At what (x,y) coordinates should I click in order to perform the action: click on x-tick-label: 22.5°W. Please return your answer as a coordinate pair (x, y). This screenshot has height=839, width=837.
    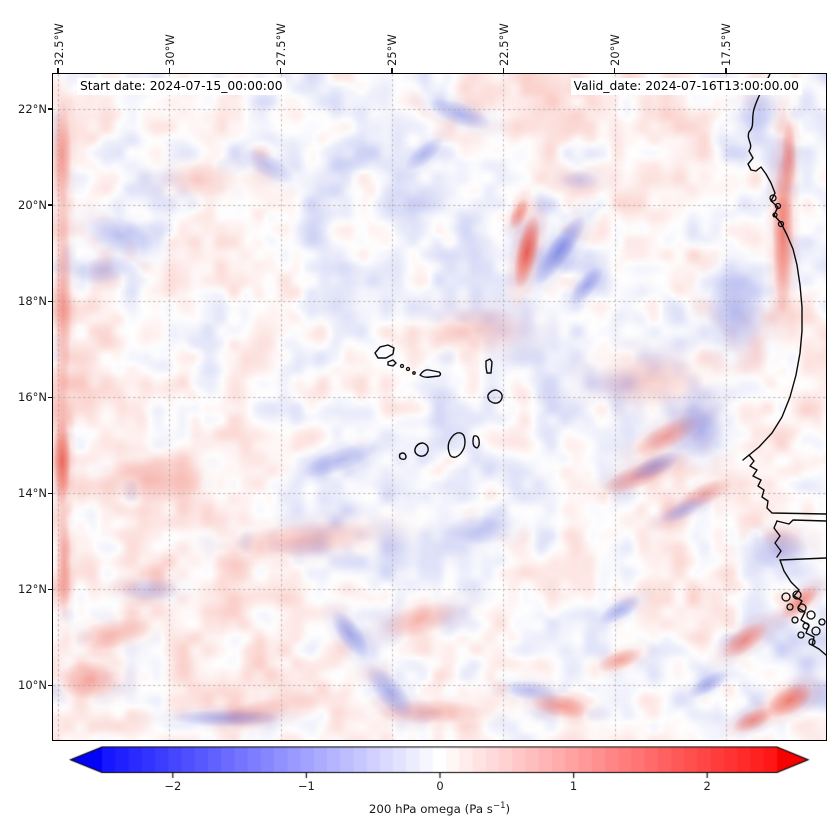
    Looking at the image, I should click on (503, 44).